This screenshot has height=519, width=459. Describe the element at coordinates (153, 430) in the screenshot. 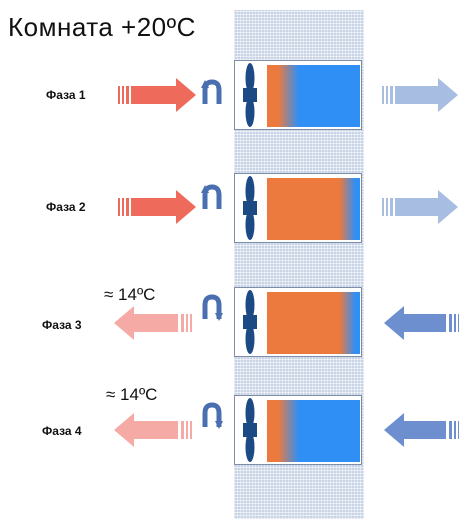

I see `phase-4-indoor-arrow-out` at that location.